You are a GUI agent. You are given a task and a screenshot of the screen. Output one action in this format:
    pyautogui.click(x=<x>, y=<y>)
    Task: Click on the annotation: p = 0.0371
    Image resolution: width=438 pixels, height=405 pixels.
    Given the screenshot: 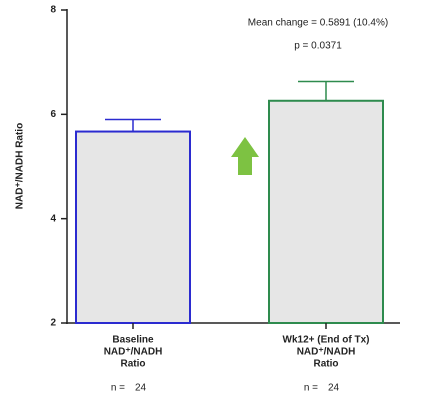 What is the action you would take?
    pyautogui.click(x=318, y=46)
    